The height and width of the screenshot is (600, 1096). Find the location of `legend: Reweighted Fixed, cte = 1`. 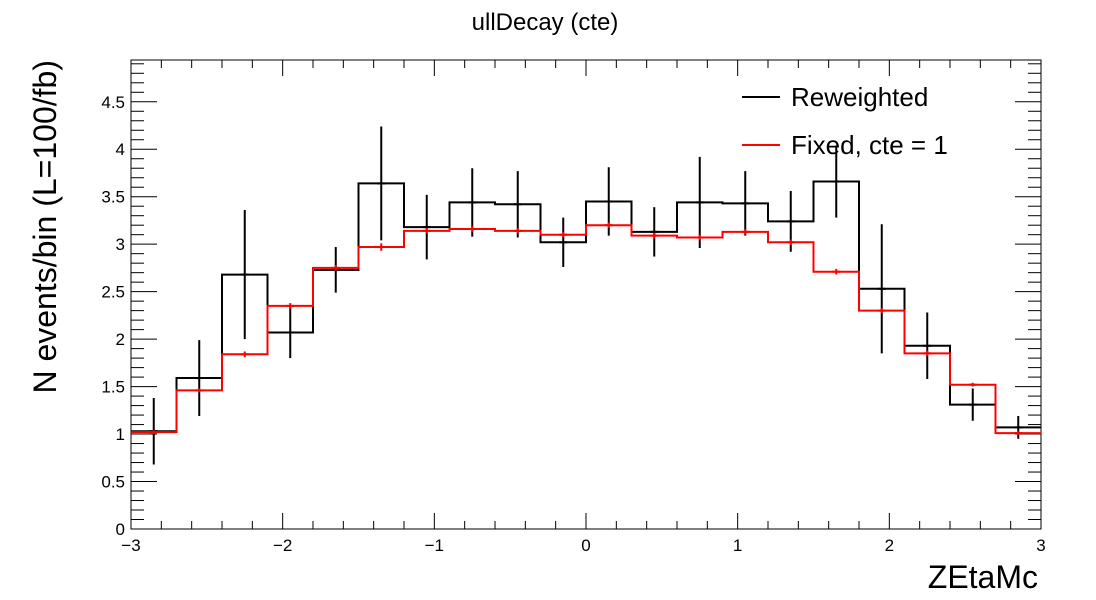

legend: Reweighted Fixed, cte = 1 is located at coordinates (845, 121).